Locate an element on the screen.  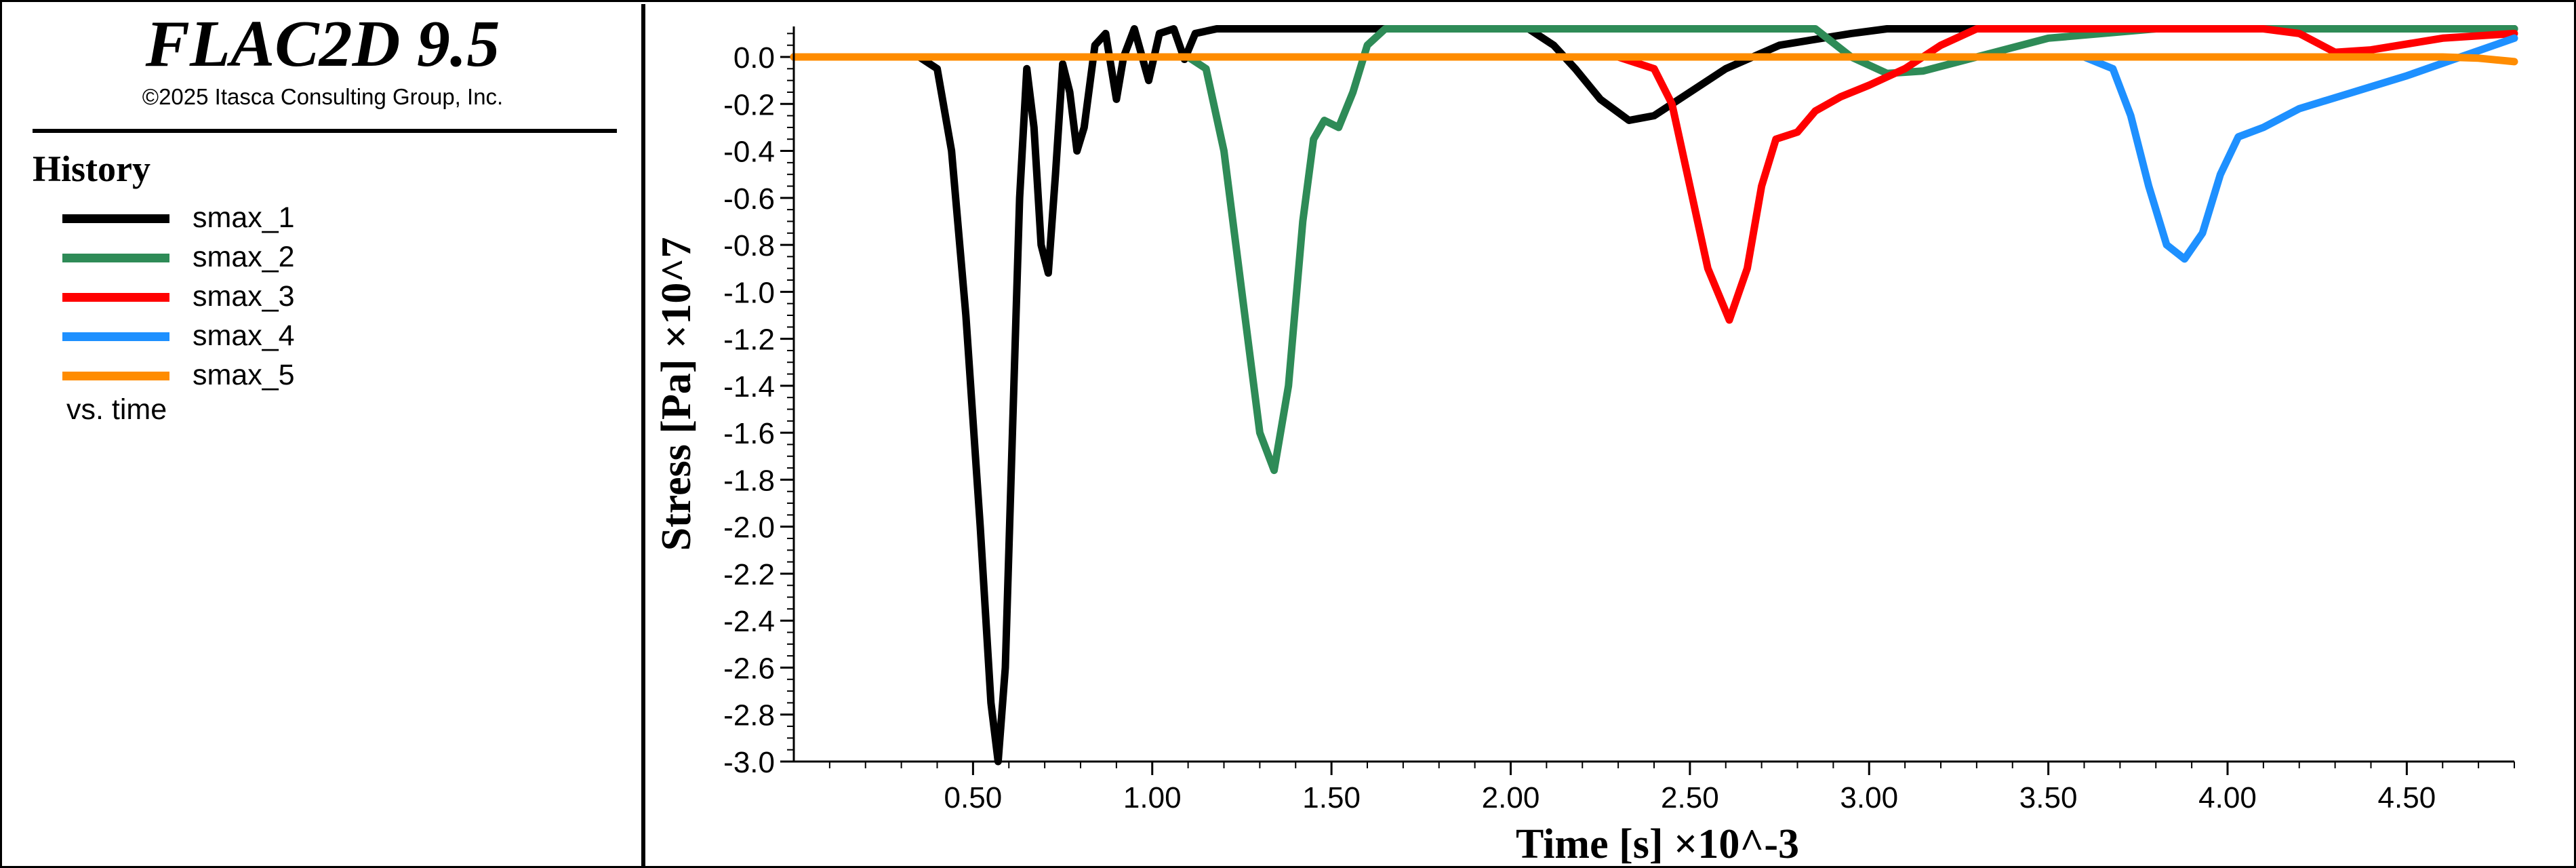
y-tick-label: -2.2 is located at coordinates (749, 574).